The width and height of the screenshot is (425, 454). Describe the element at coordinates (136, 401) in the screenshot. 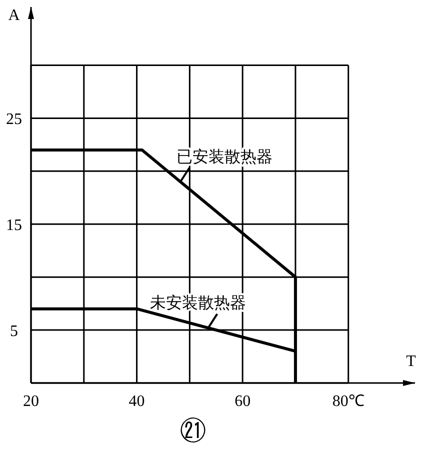

I see `x-tick-label: 40` at that location.